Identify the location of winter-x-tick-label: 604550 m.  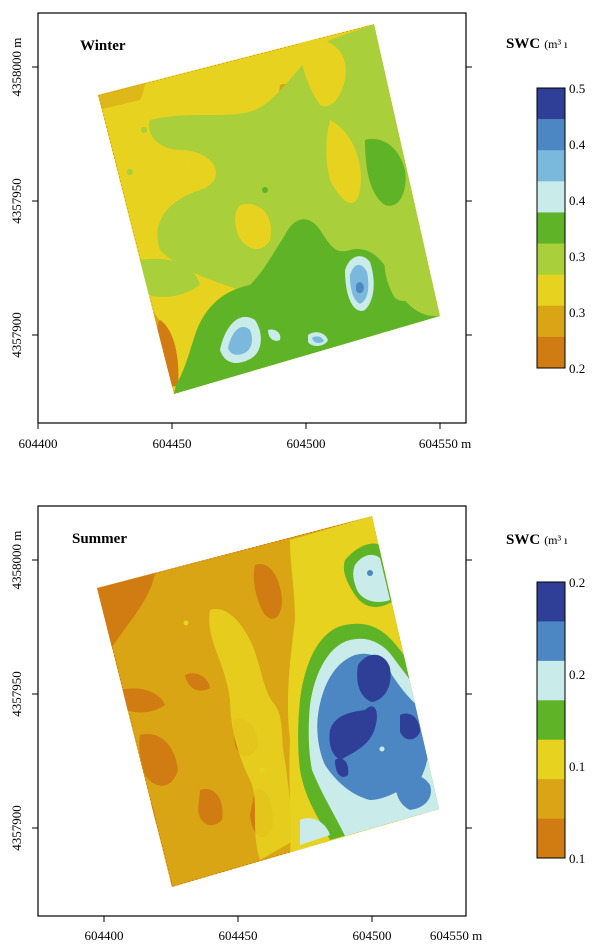
(445, 443).